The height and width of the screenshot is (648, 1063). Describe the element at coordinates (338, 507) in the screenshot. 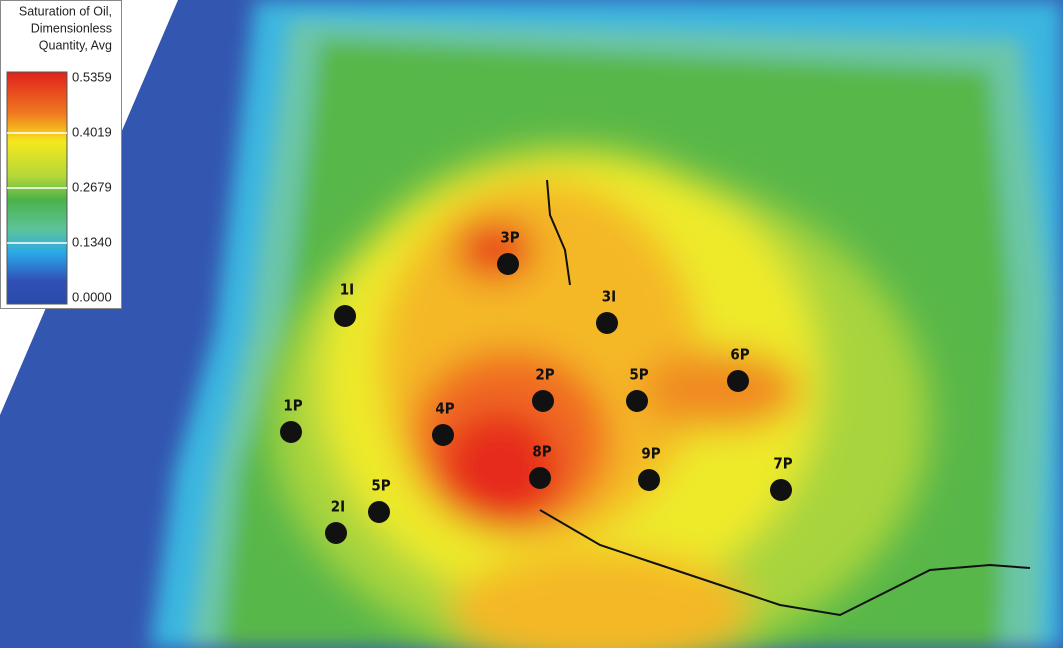

I see `well-label: 2I` at that location.